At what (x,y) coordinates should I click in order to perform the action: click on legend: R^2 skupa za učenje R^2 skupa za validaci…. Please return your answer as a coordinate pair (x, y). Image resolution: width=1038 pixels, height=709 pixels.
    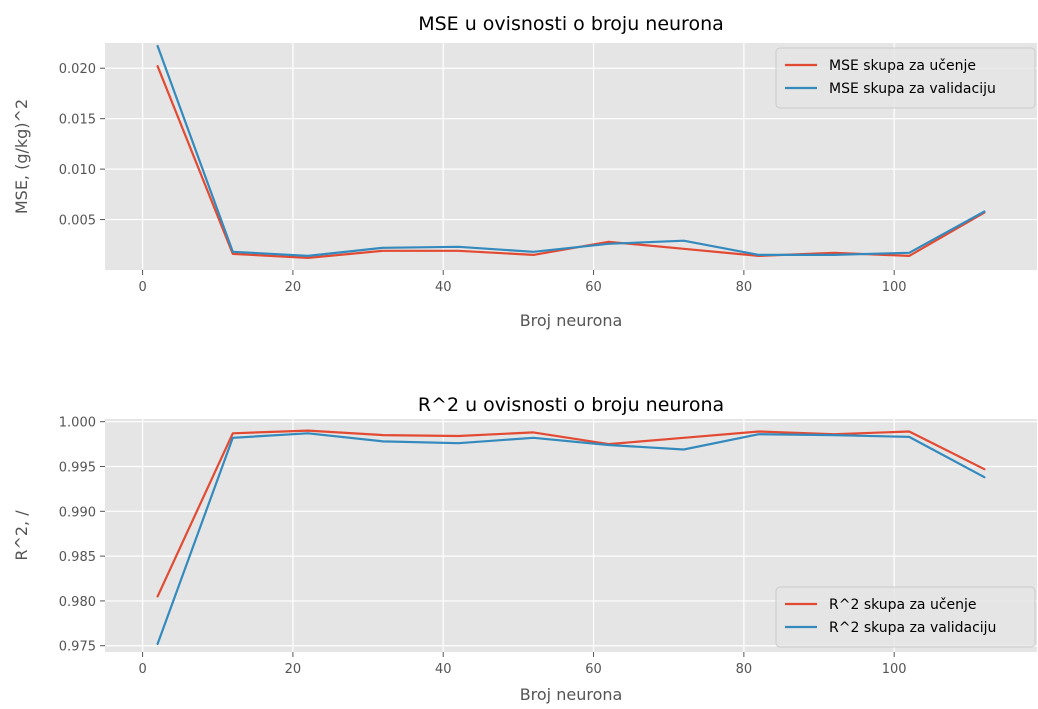
    Looking at the image, I should click on (905, 617).